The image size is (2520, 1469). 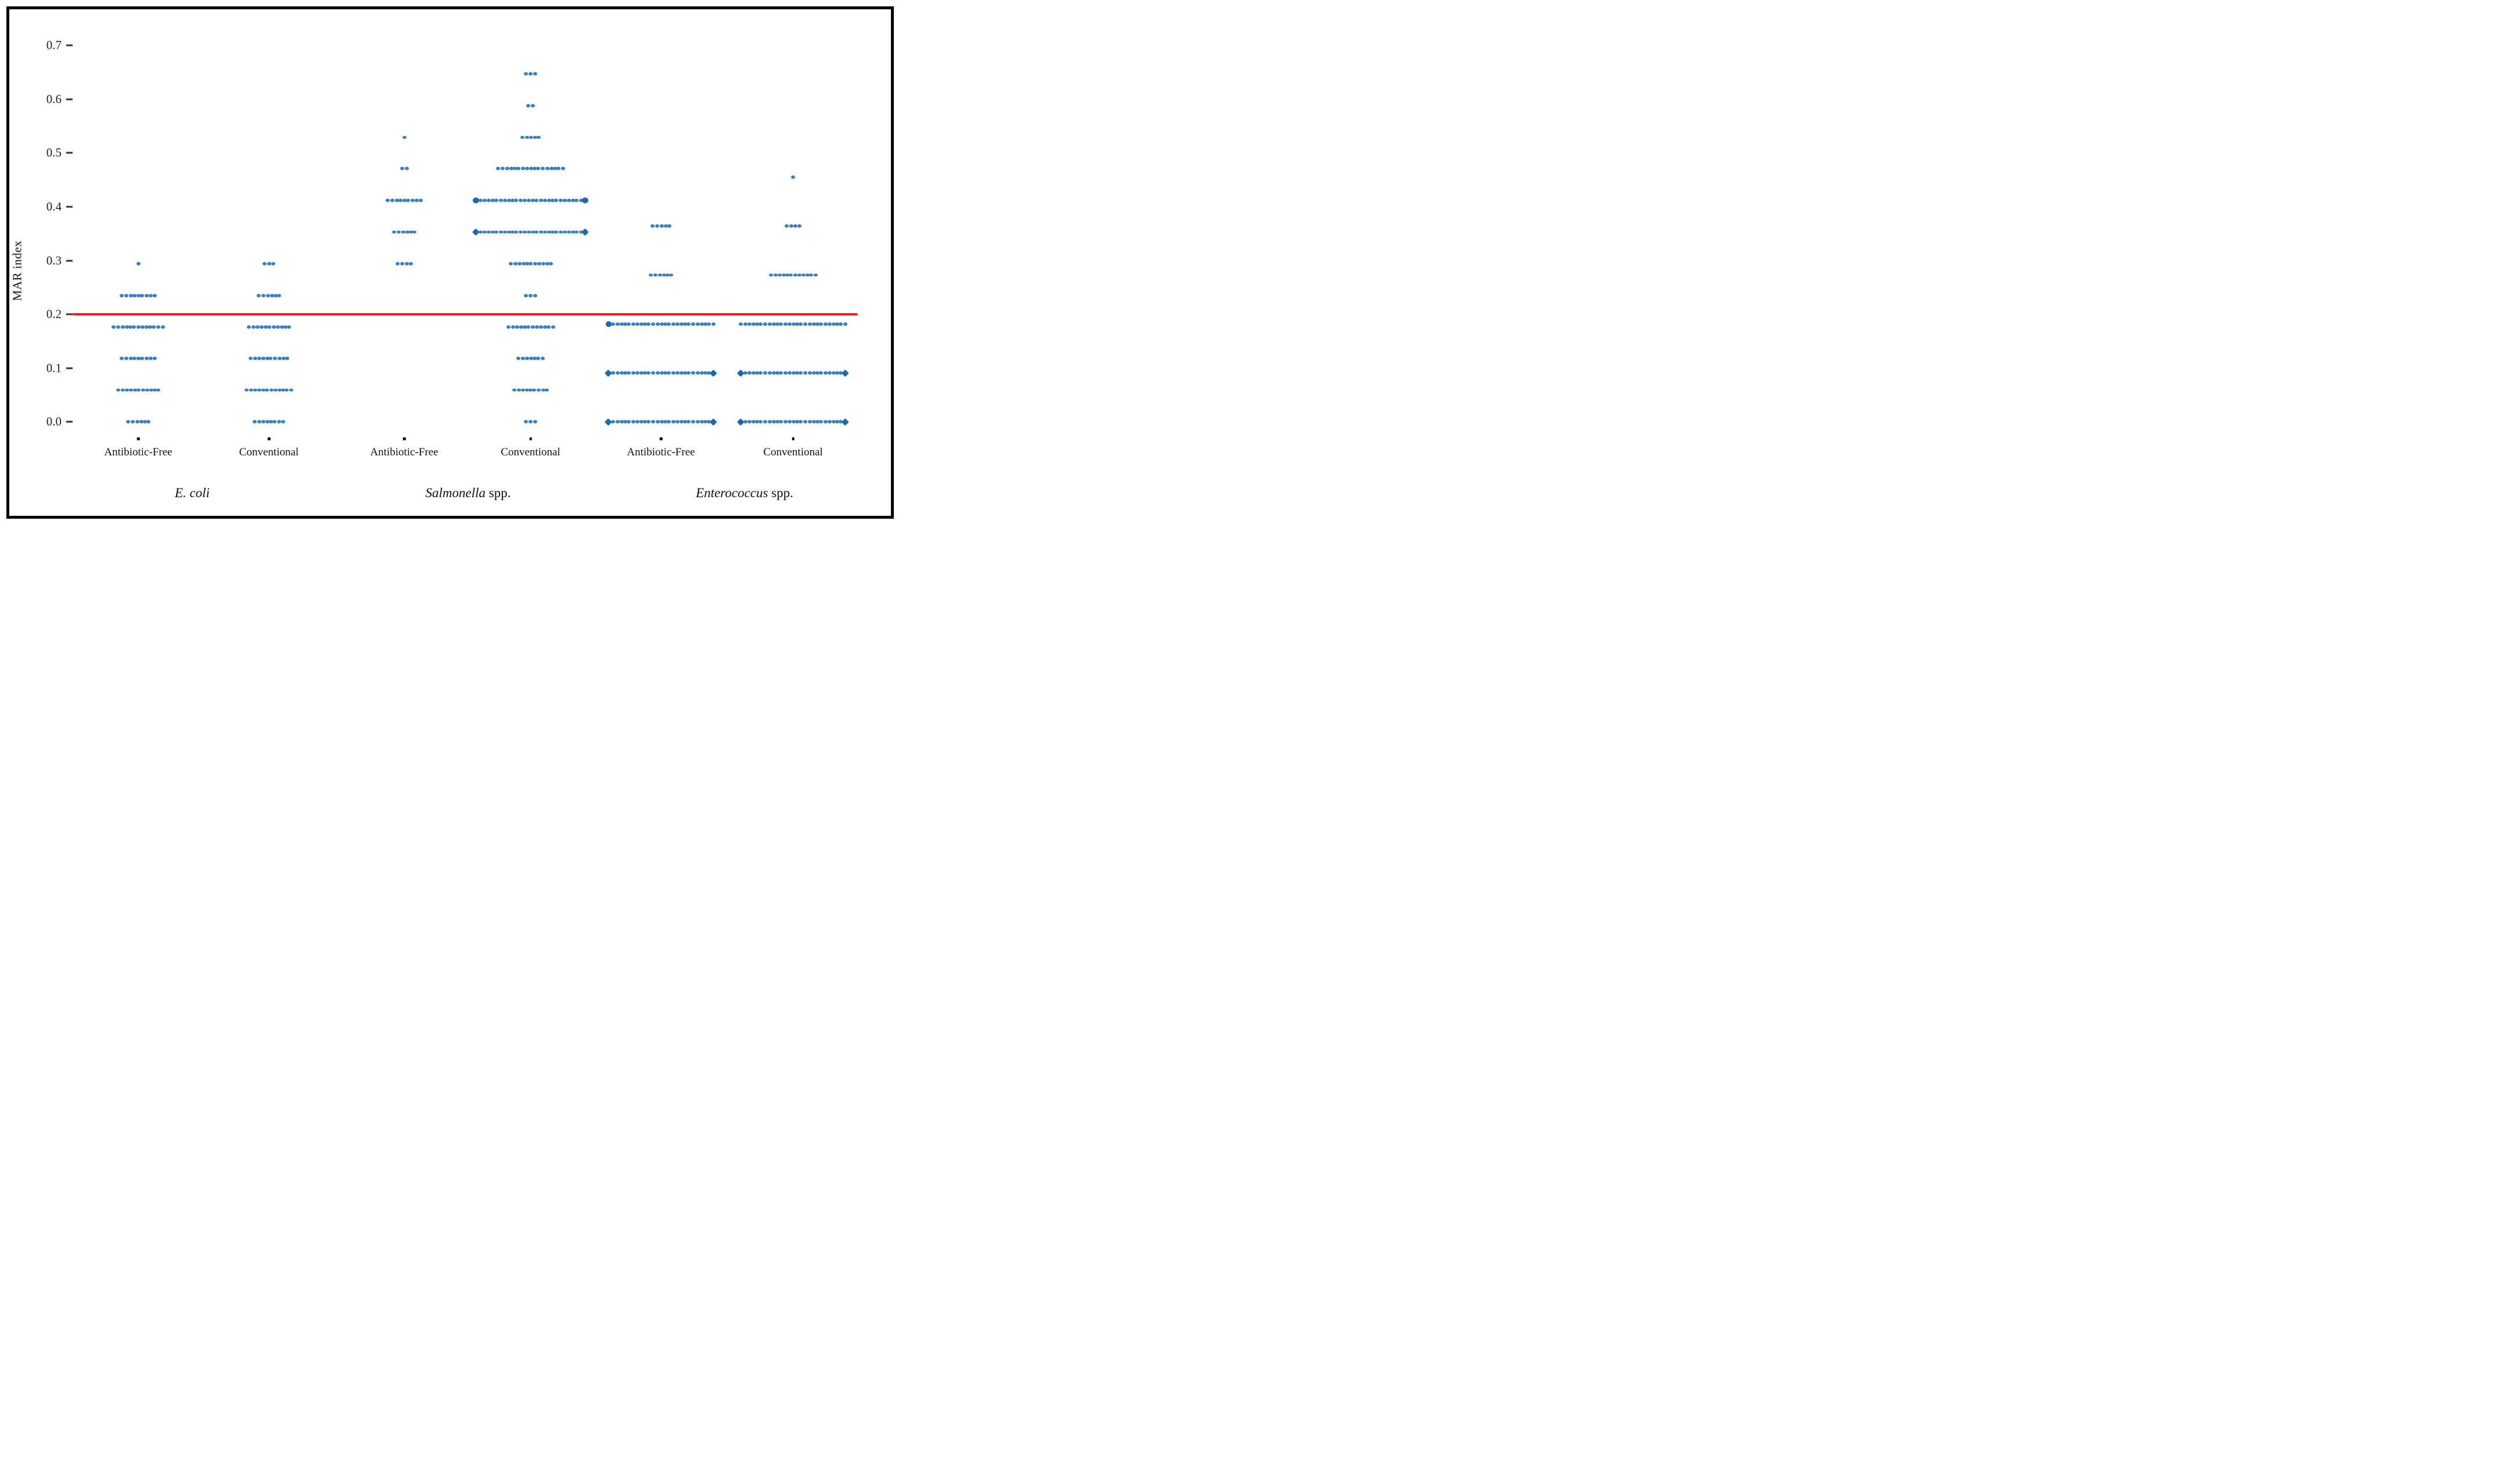 I want to click on y-tick-label-0.7: 0.7, so click(x=54, y=45).